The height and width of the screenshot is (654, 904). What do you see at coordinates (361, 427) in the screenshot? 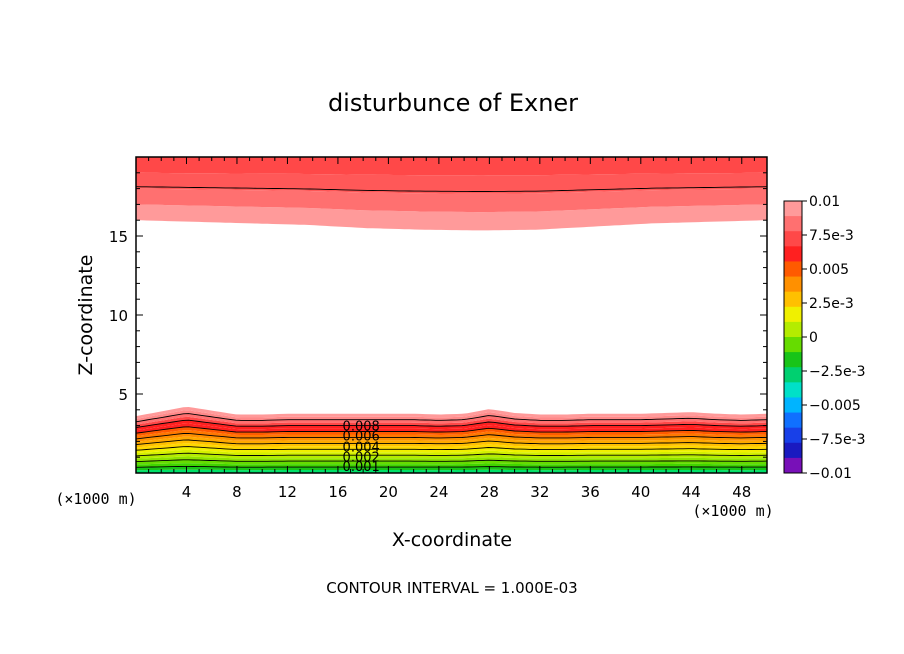
I see `contour-label: 0.008` at bounding box center [361, 427].